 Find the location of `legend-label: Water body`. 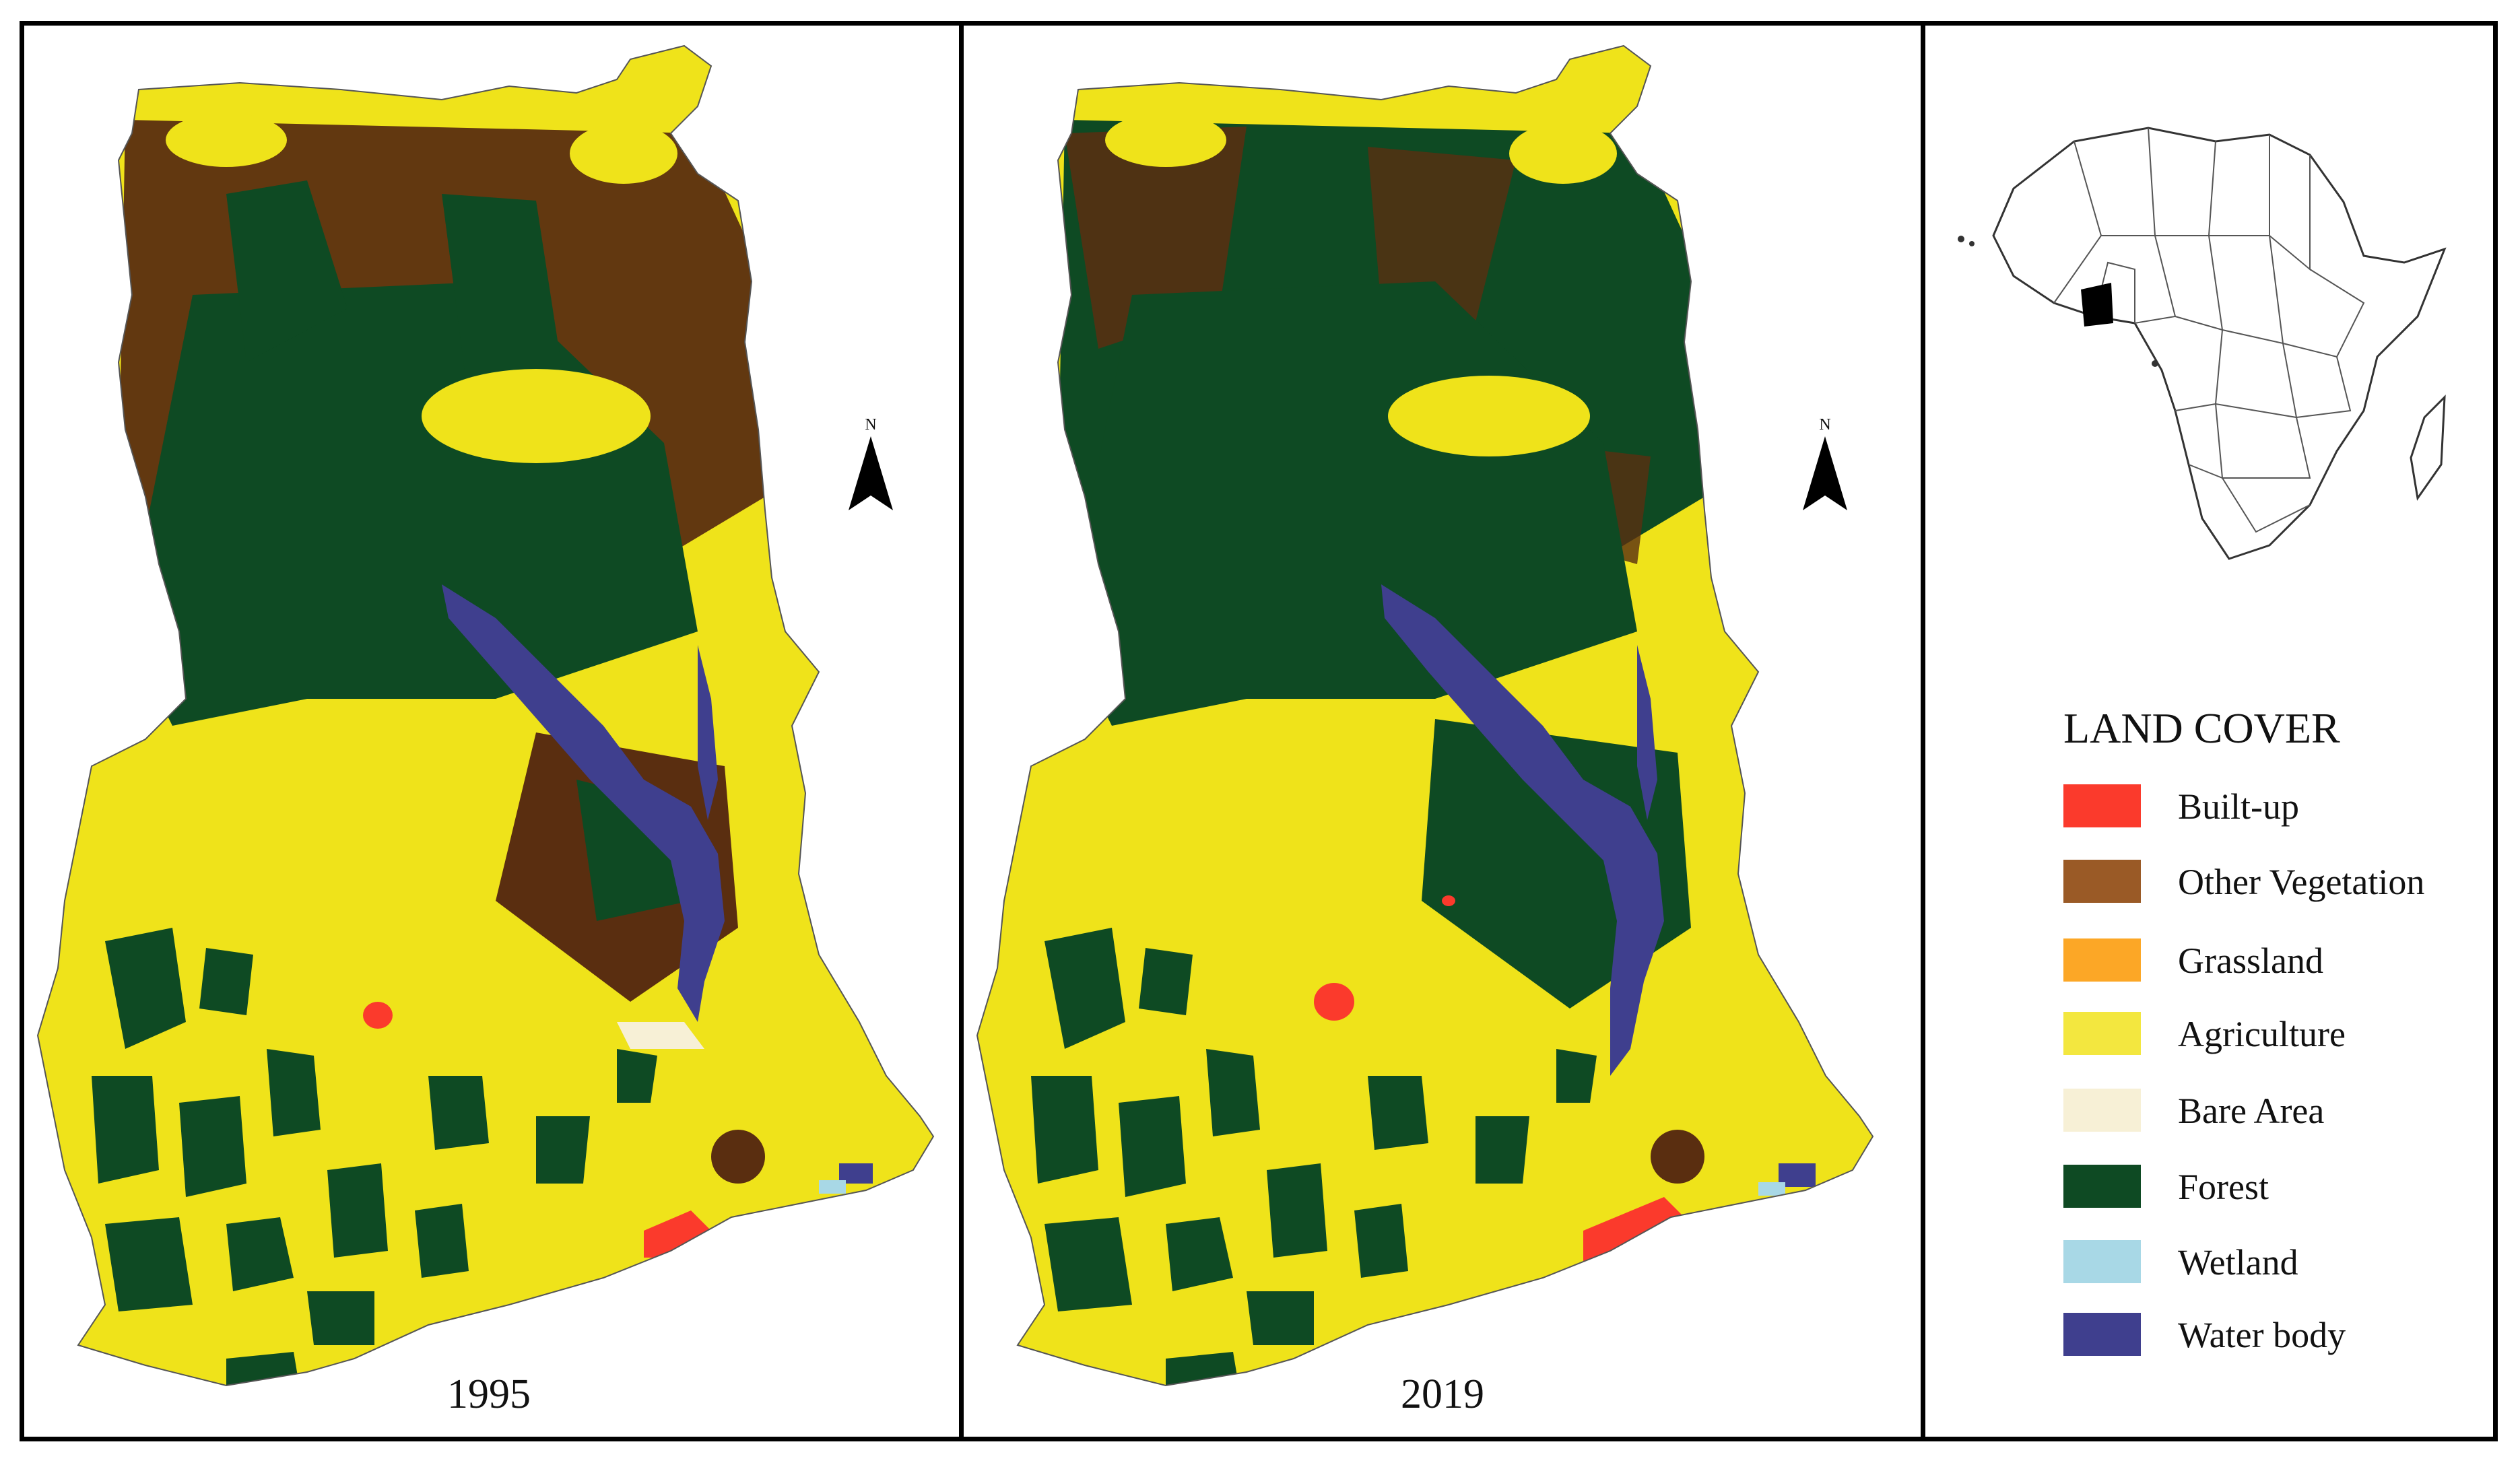

legend-label: Water body is located at coordinates (2262, 1335).